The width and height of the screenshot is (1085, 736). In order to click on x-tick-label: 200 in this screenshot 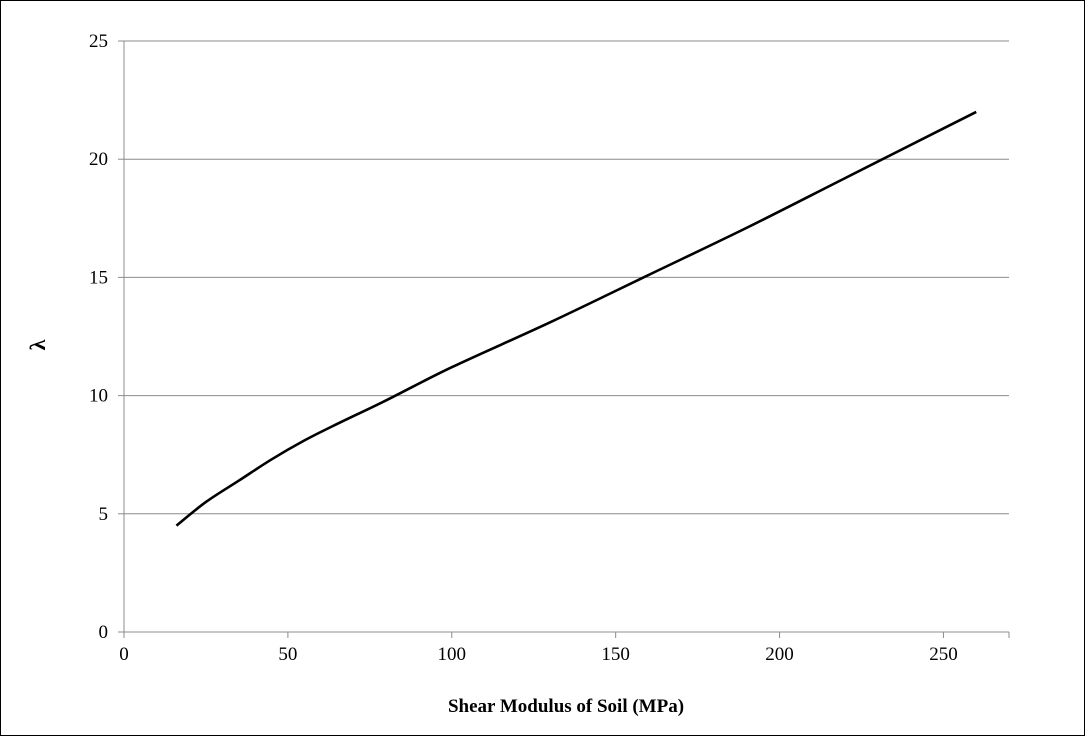, I will do `click(779, 654)`.